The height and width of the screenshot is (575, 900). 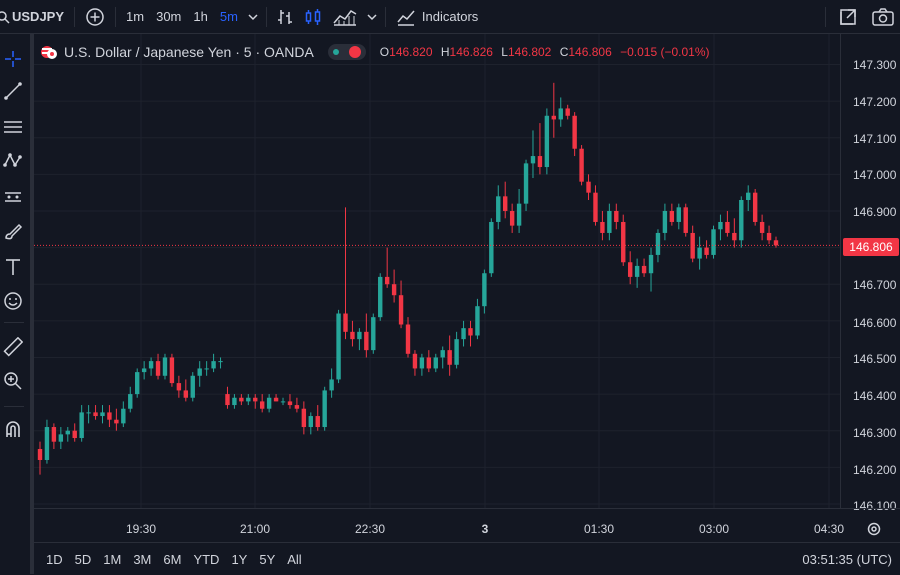 What do you see at coordinates (285, 16) in the screenshot?
I see `bar-style-button` at bounding box center [285, 16].